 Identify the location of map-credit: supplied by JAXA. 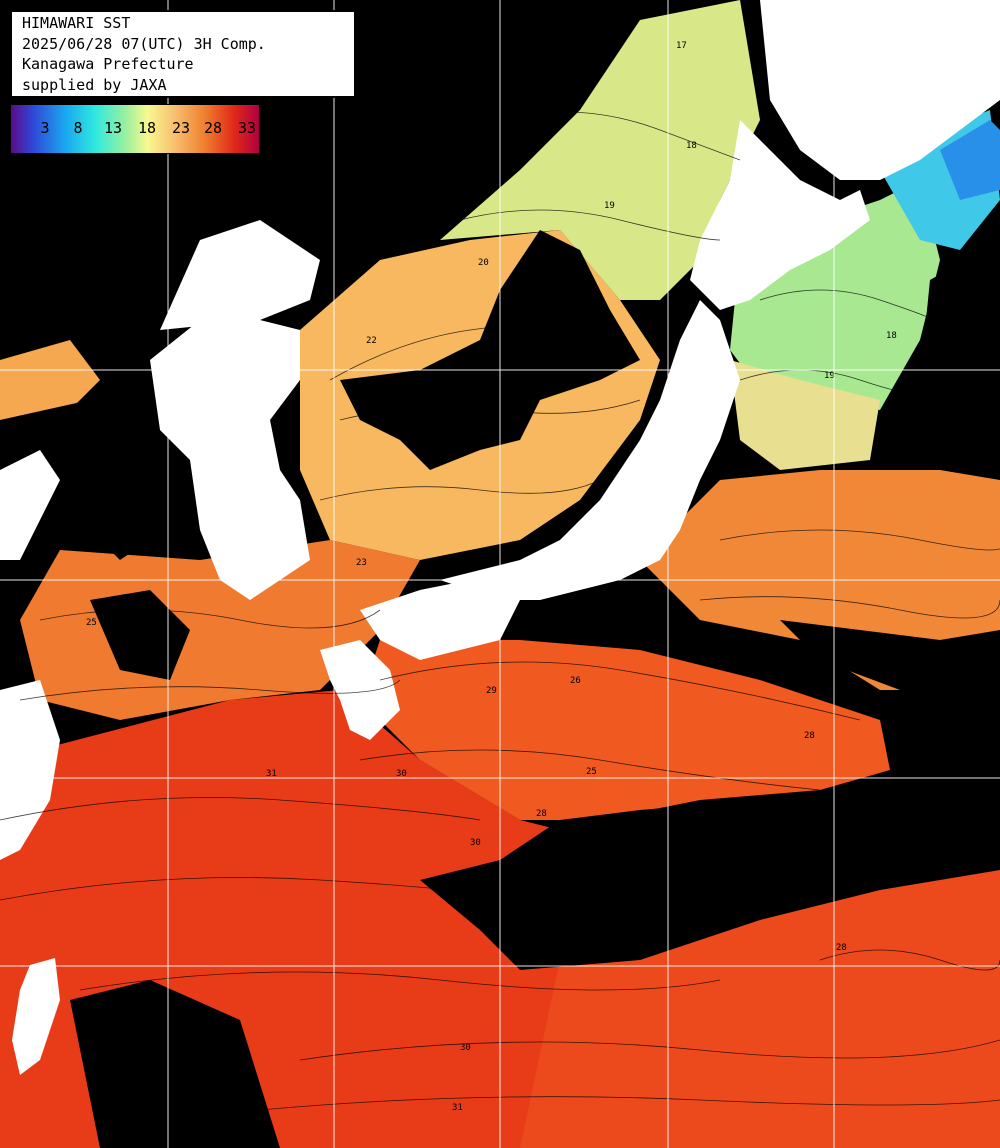
(94, 84).